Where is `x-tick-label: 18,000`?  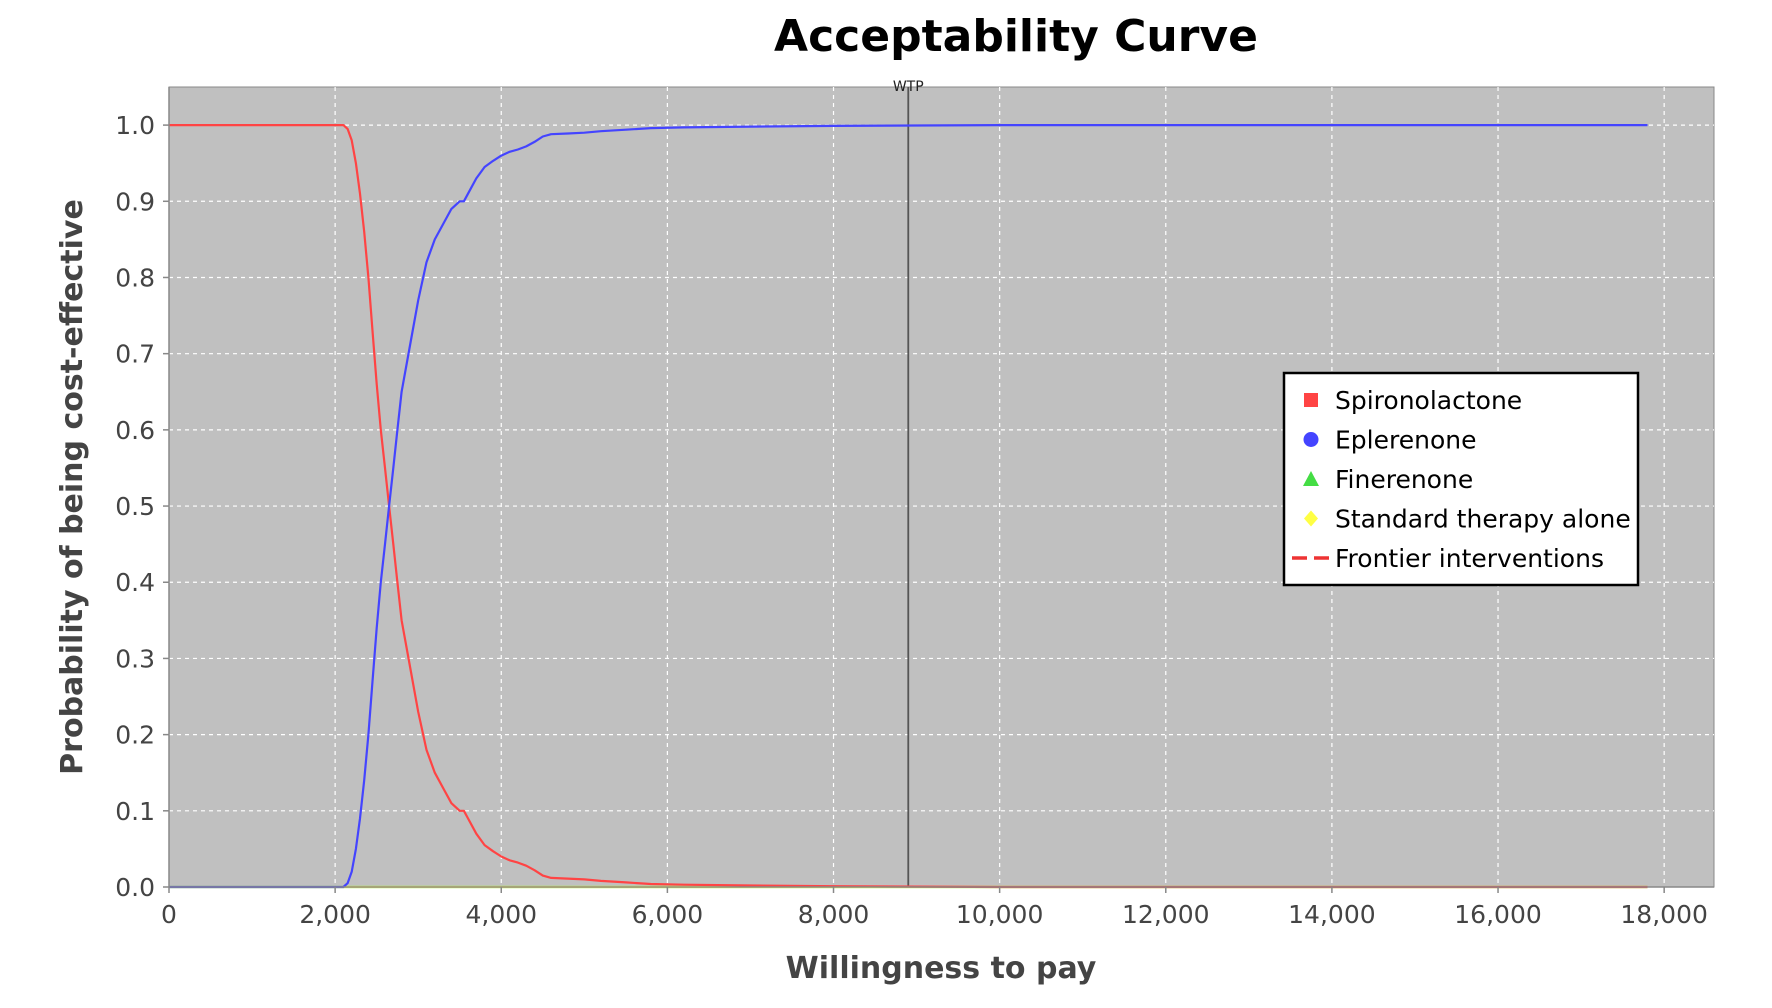 x-tick-label: 18,000 is located at coordinates (1663, 914).